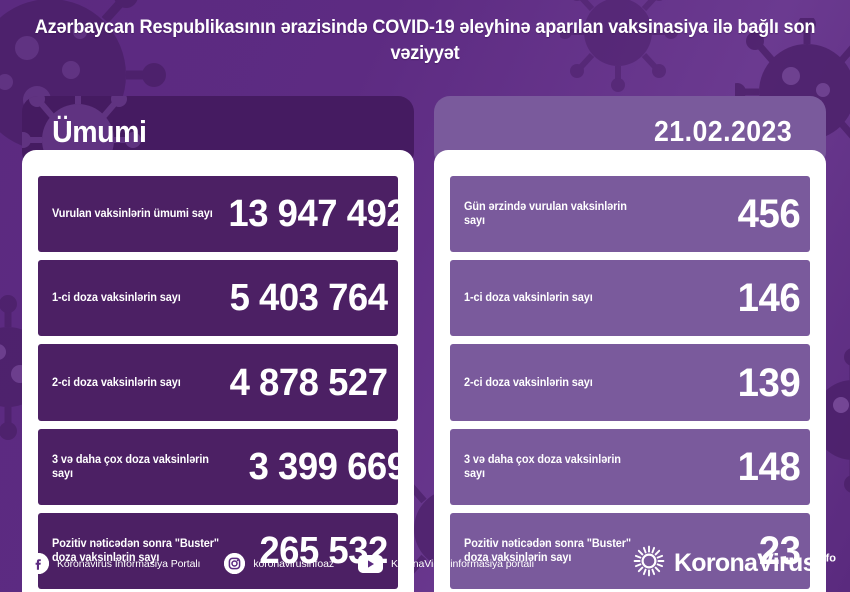 The width and height of the screenshot is (850, 592). I want to click on stat-label: Gün ərzində vurulan vaksinlərin sayı, so click(545, 214).